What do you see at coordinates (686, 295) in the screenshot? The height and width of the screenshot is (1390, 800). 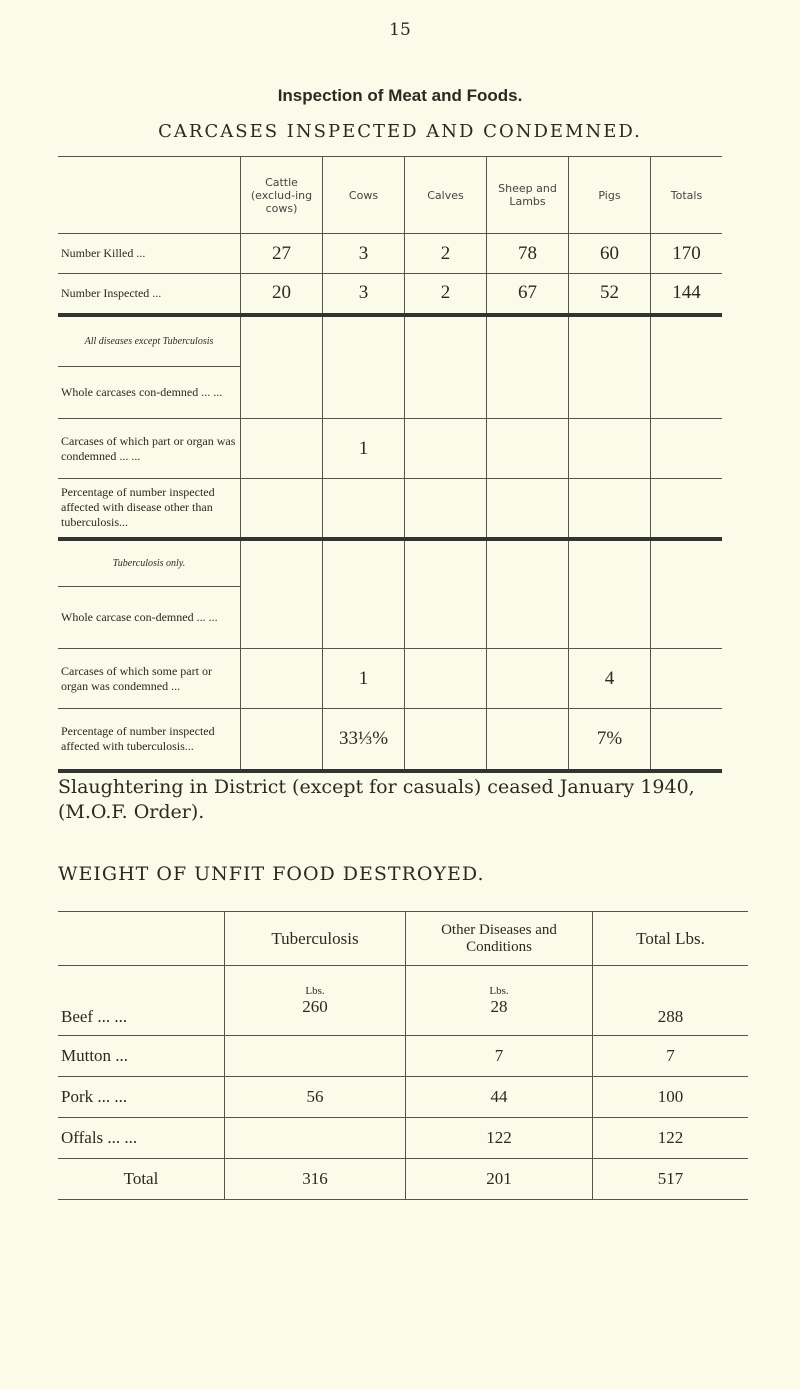 I see `cell: 144` at bounding box center [686, 295].